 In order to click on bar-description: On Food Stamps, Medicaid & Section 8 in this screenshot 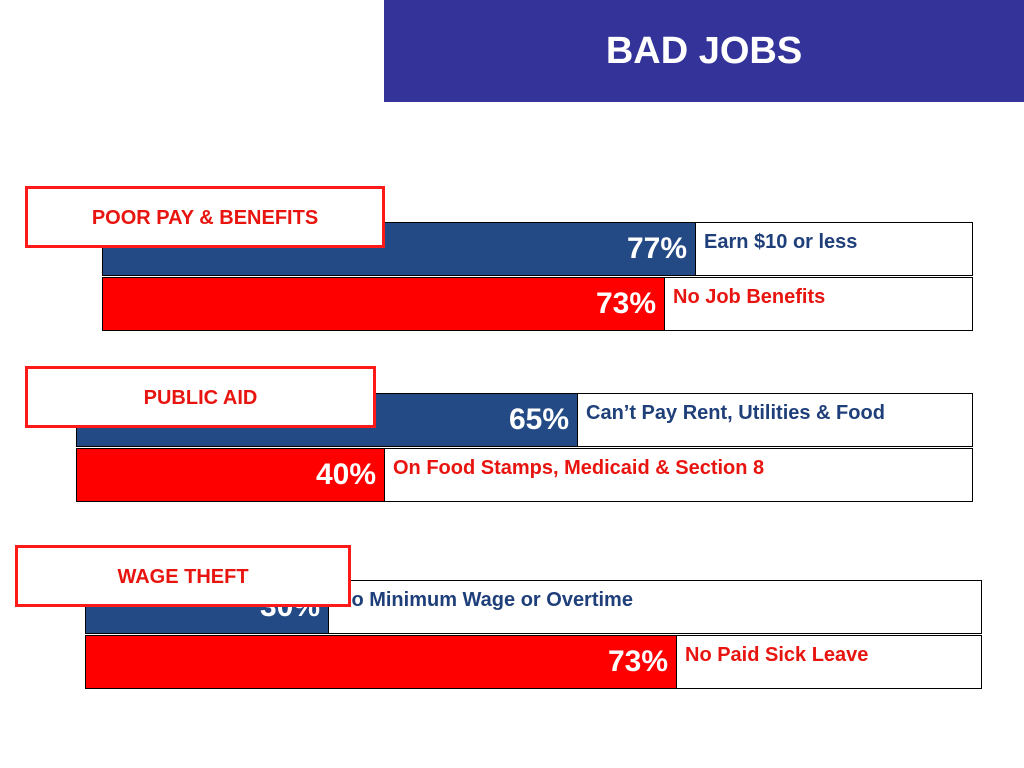, I will do `click(579, 468)`.